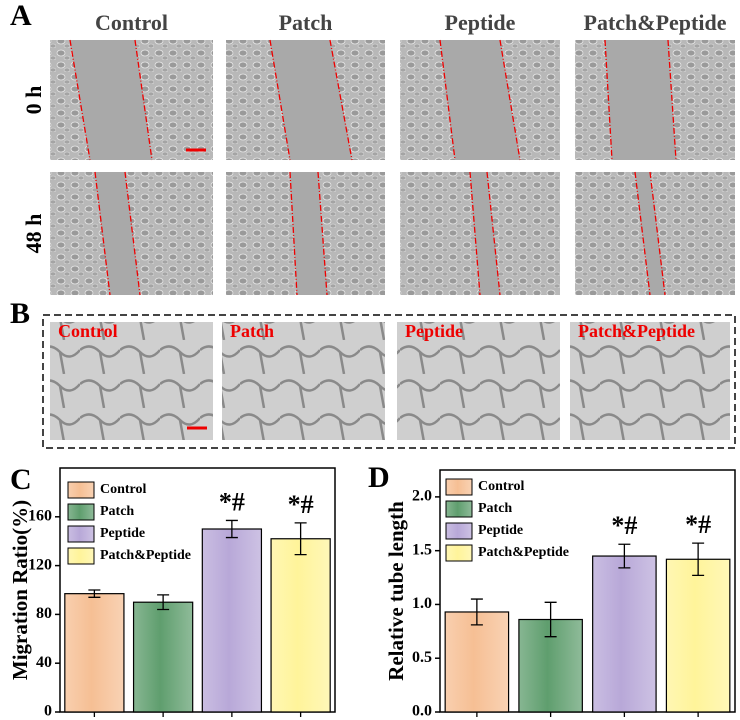 This screenshot has height=720, width=740. What do you see at coordinates (636, 331) in the screenshot?
I see `image-label: Patch&Peptide` at bounding box center [636, 331].